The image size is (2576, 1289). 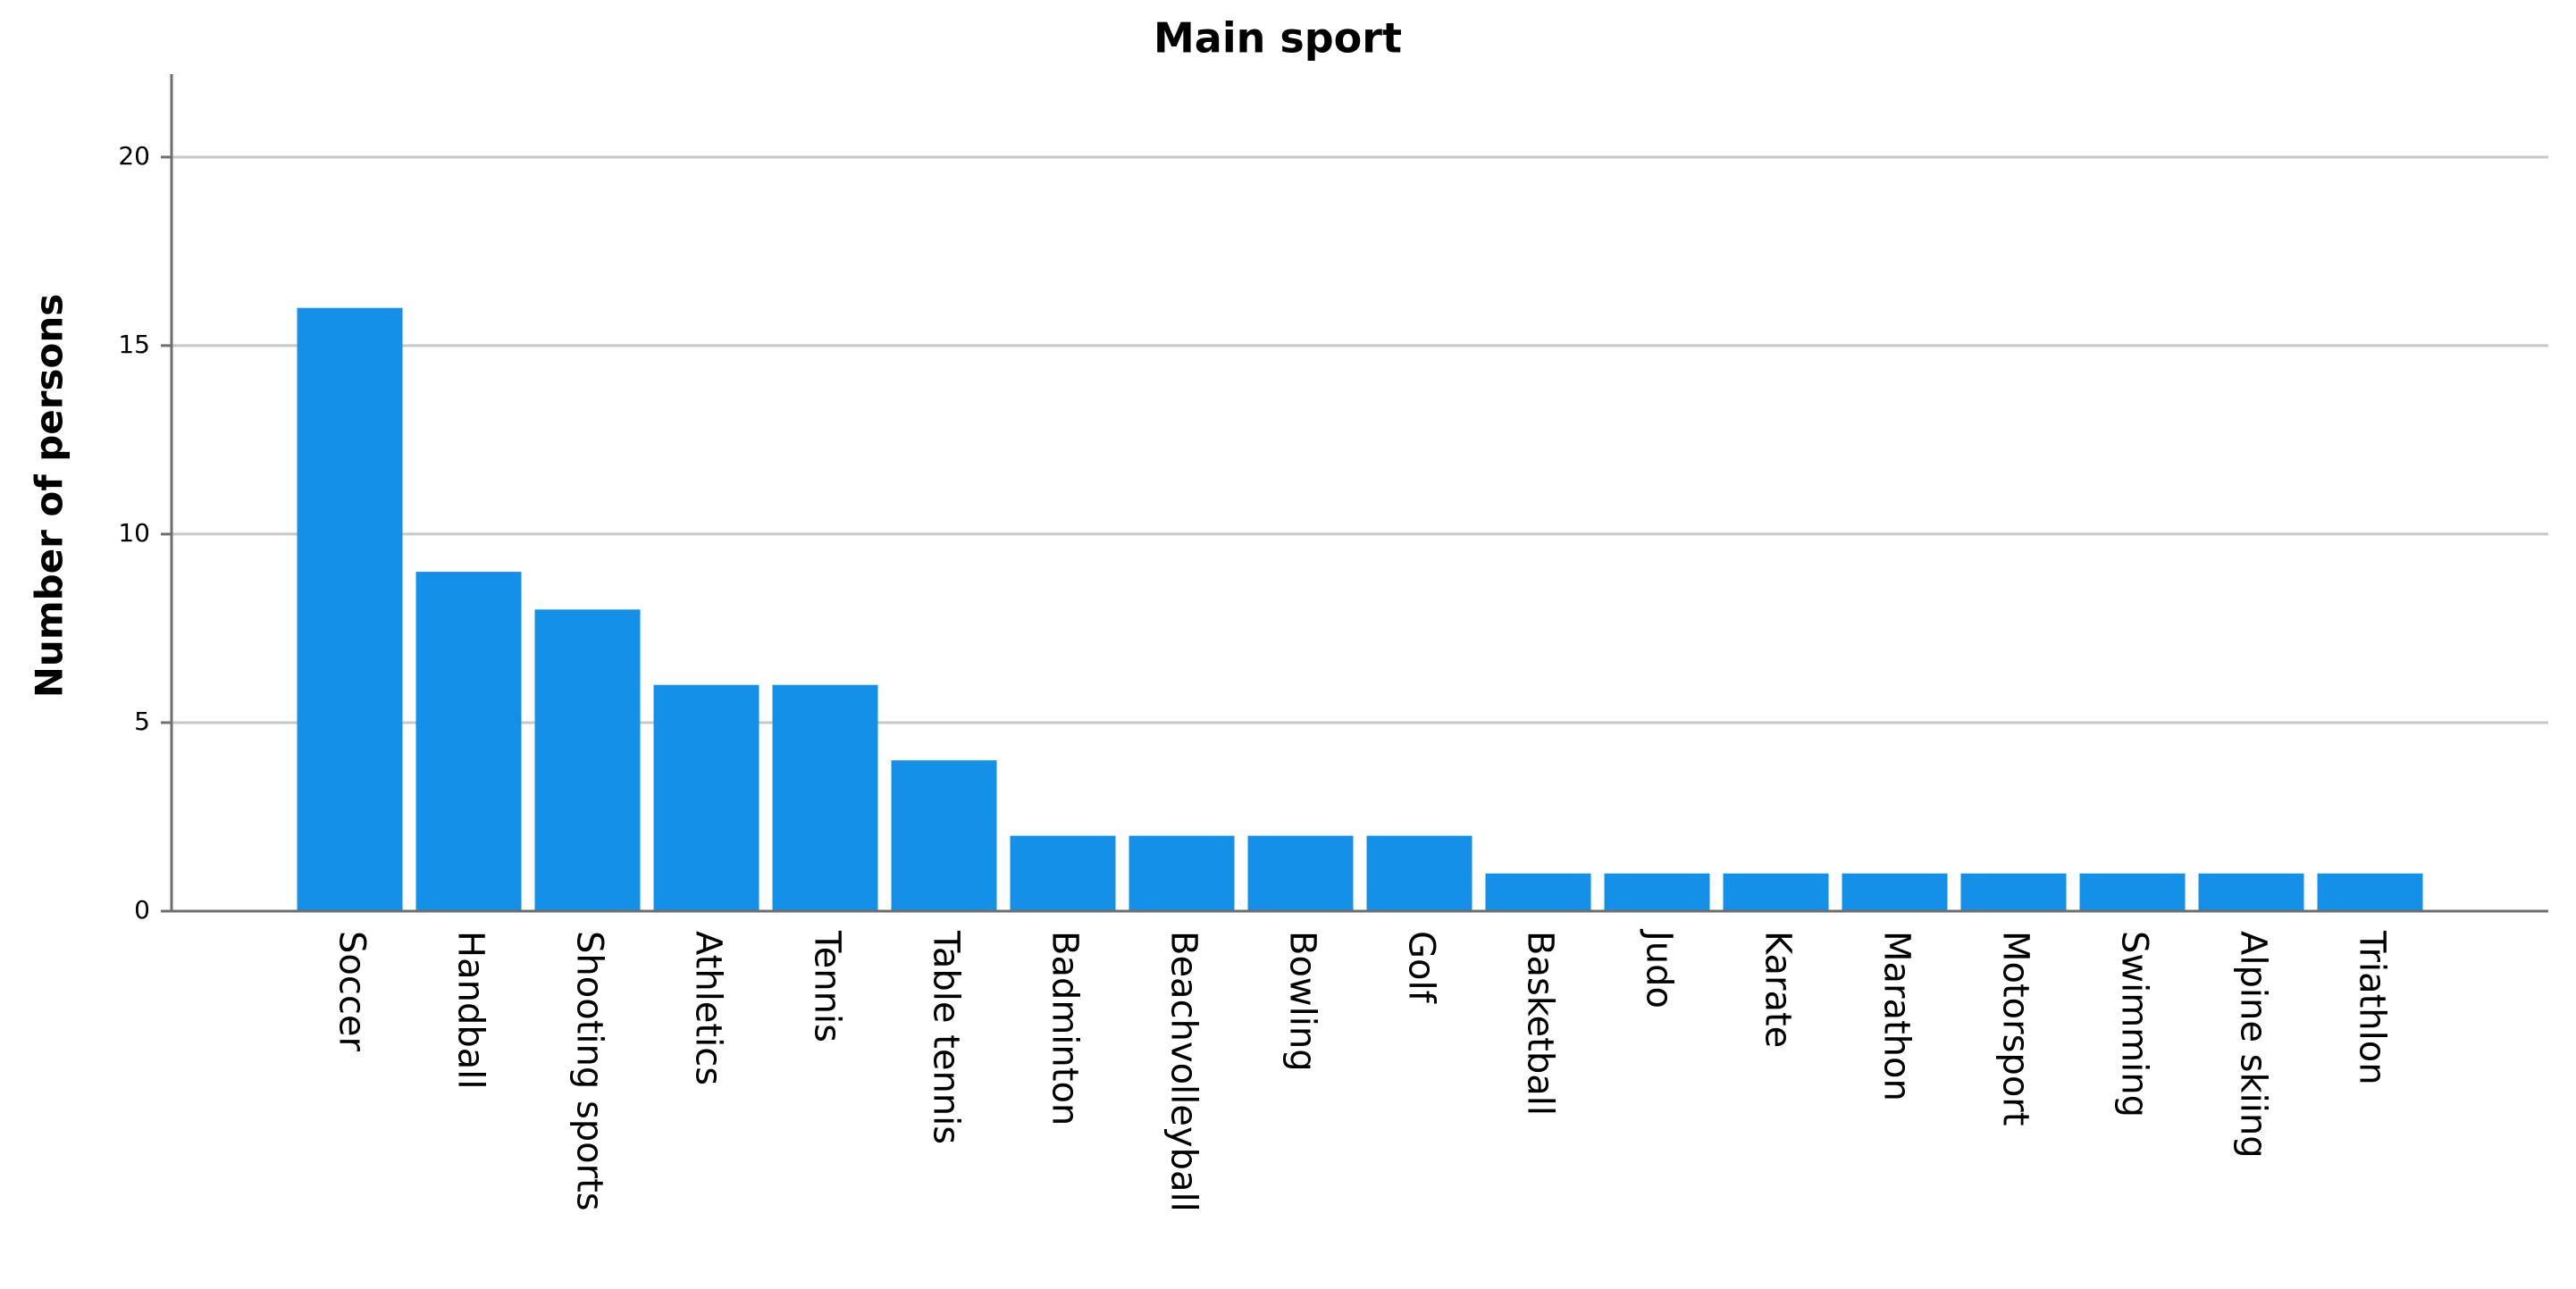 What do you see at coordinates (134, 345) in the screenshot?
I see `y-tick-label: 15` at bounding box center [134, 345].